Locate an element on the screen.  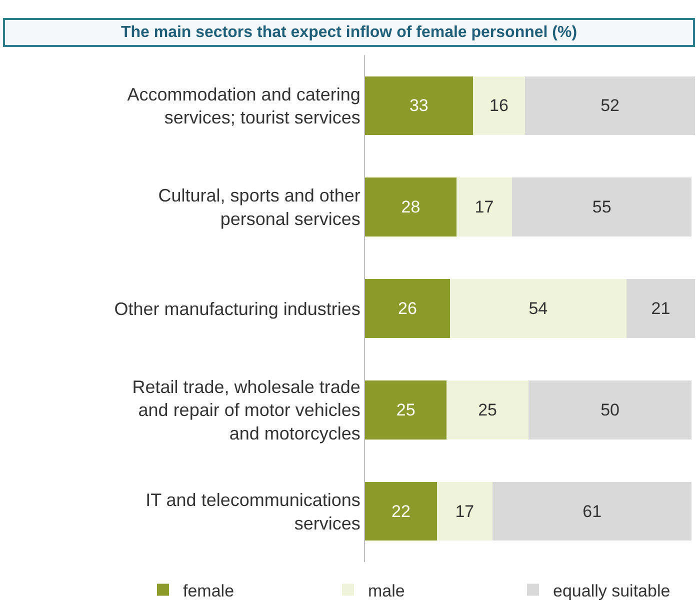
legend-label: female is located at coordinates (208, 590).